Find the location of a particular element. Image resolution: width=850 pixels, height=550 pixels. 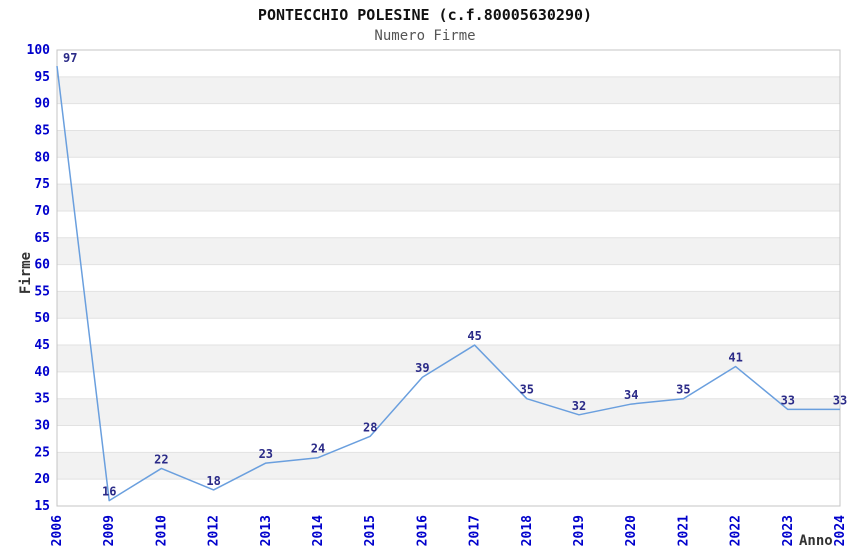

x-axis-title: Anno is located at coordinates (816, 541).